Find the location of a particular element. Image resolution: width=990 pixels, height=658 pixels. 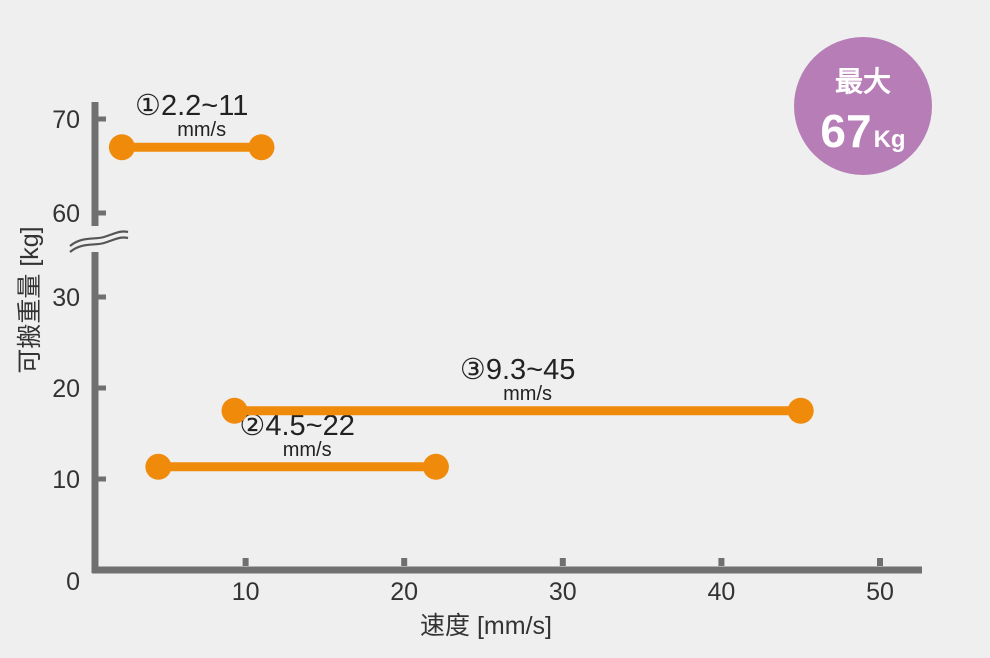

max-payload-badge: 最大 67Kg is located at coordinates (863, 106).